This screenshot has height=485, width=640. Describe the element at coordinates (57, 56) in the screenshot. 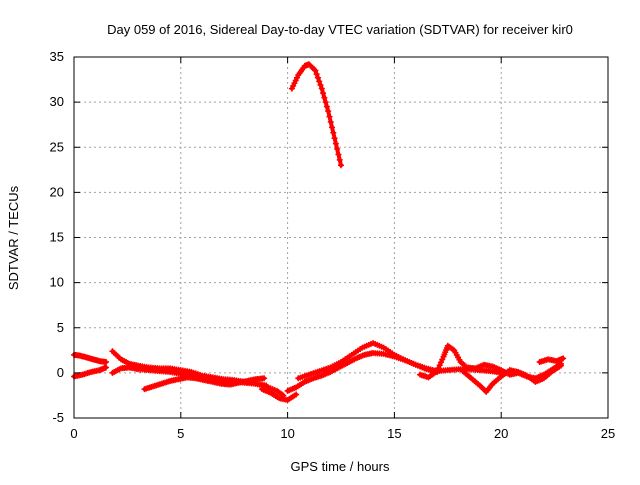

I see `y-tick-label: 35` at that location.